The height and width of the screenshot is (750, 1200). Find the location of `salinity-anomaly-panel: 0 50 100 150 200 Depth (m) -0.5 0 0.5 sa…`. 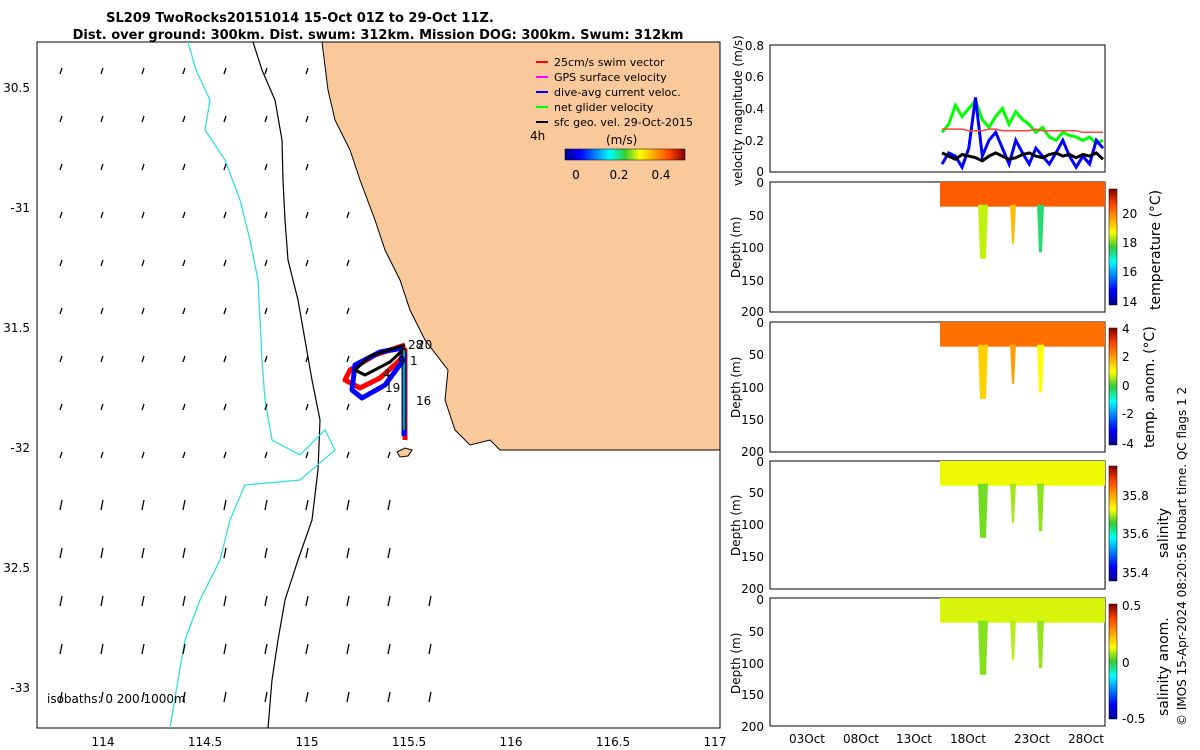

salinity-anomaly-panel: 0 50 100 150 200 Depth (m) -0.5 0 0.5 sa… is located at coordinates (950, 663).